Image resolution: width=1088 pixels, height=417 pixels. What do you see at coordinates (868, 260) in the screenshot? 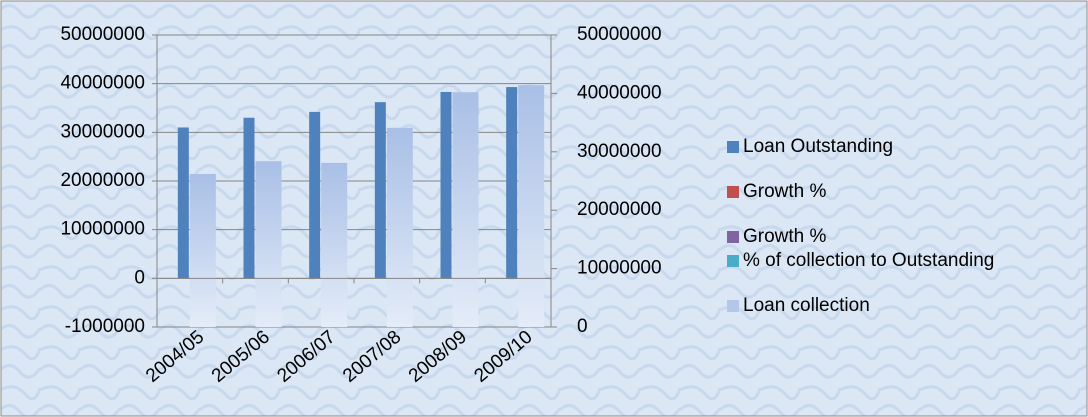
I see `legend-label: % of collection to Outstanding` at bounding box center [868, 260].